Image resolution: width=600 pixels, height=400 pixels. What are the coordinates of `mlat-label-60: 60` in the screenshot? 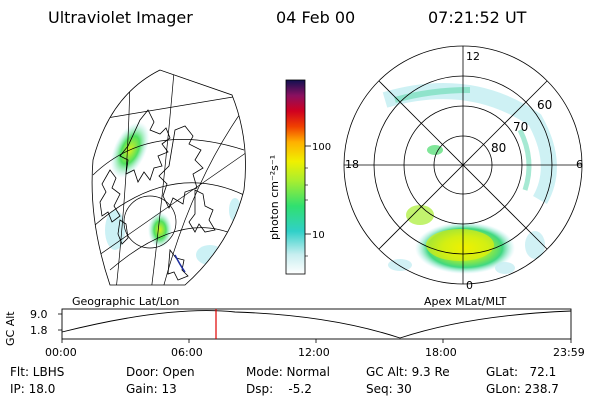 It's located at (544, 105).